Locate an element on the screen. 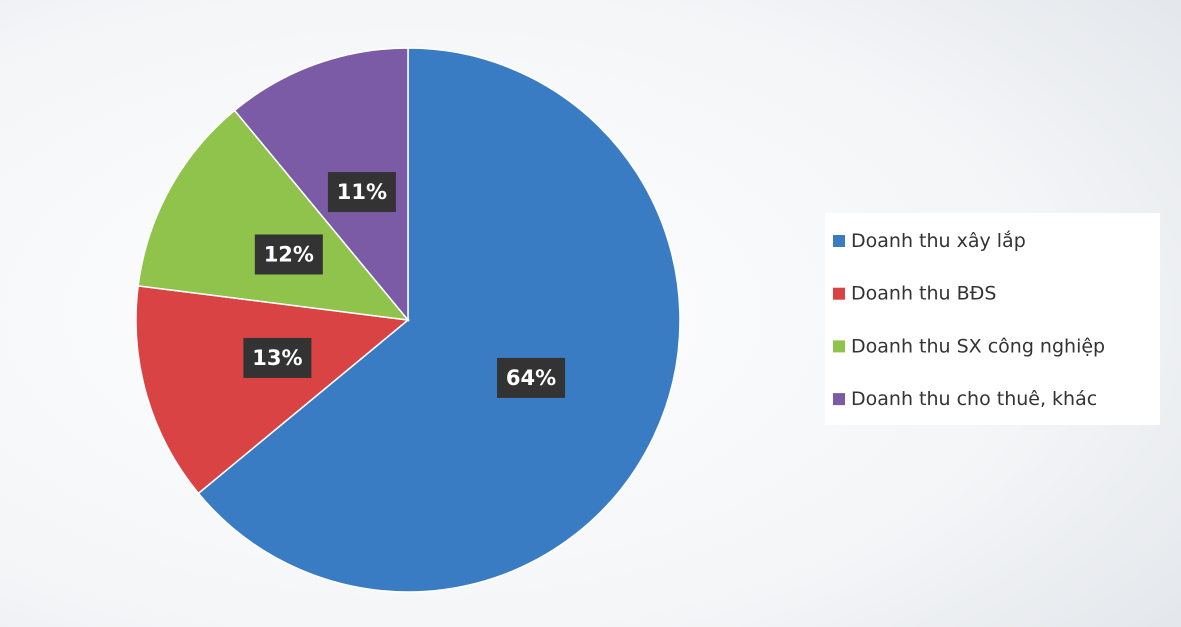 The width and height of the screenshot is (1181, 627). value-label: 64% is located at coordinates (531, 378).